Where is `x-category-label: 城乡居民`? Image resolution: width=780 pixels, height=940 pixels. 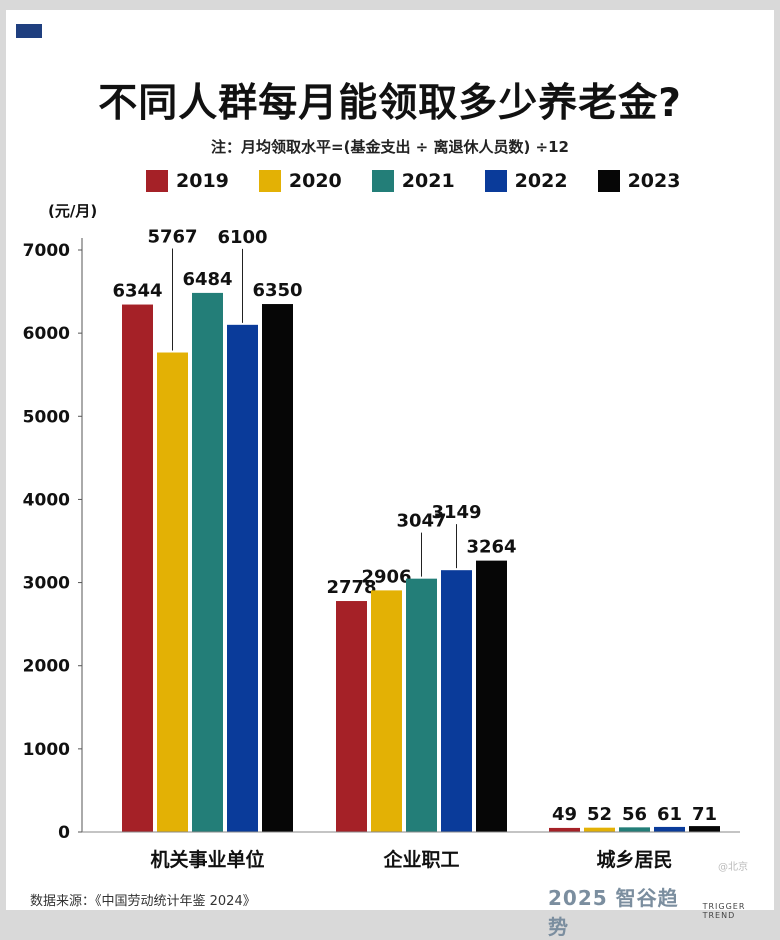
x-category-label: 城乡居民 is located at coordinates (634, 859).